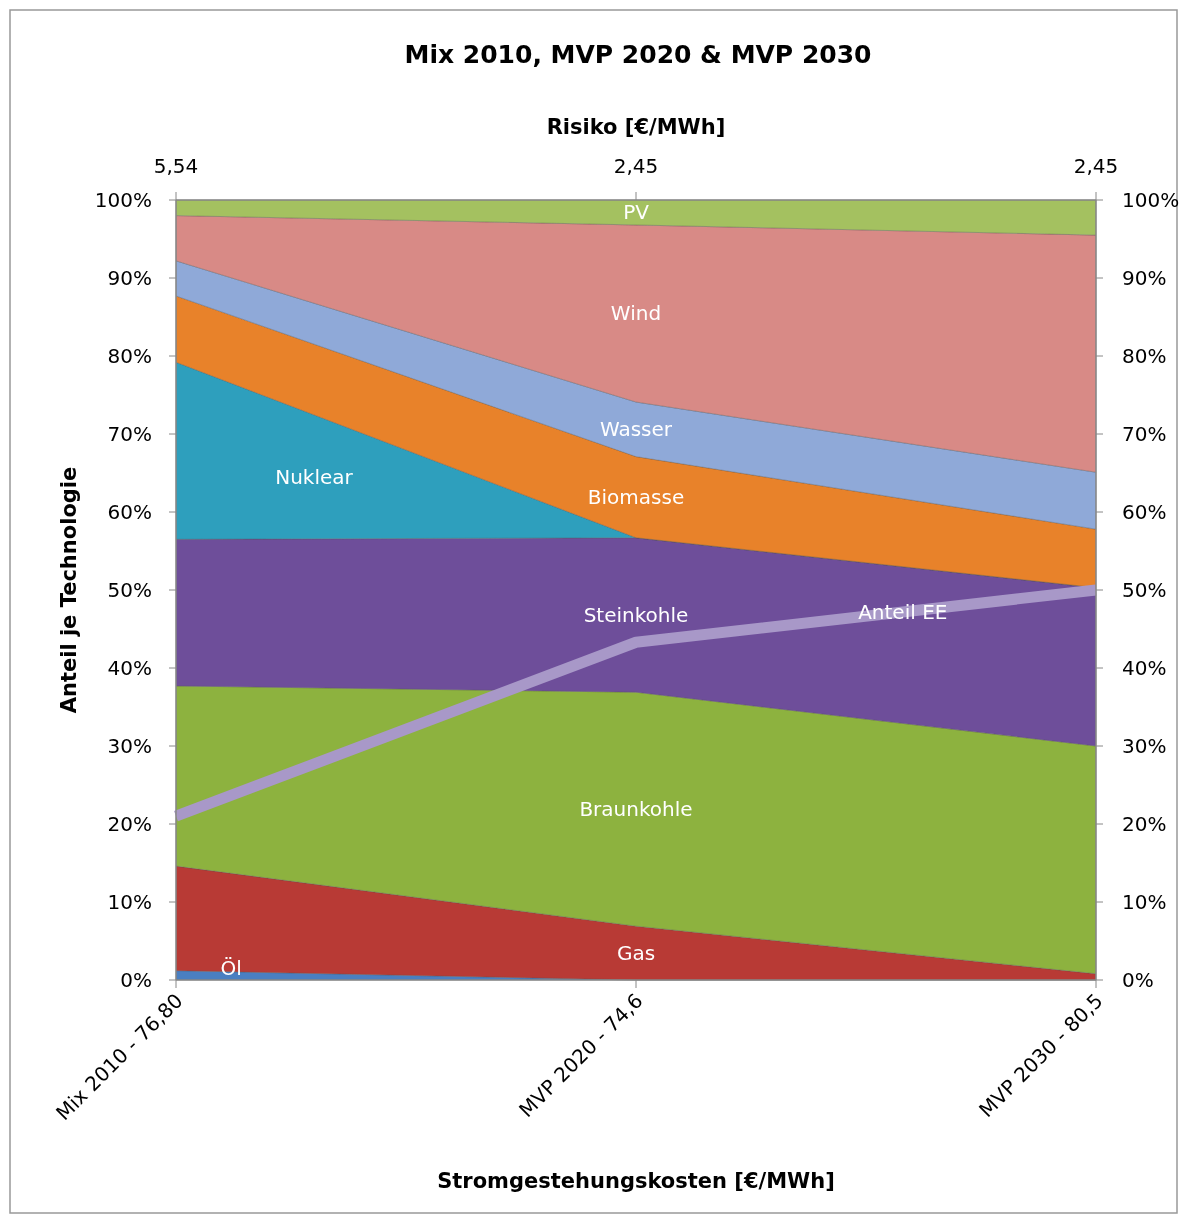 This screenshot has height=1215, width=1187. What do you see at coordinates (1144, 434) in the screenshot?
I see `y2-tick-label: 70%` at bounding box center [1144, 434].